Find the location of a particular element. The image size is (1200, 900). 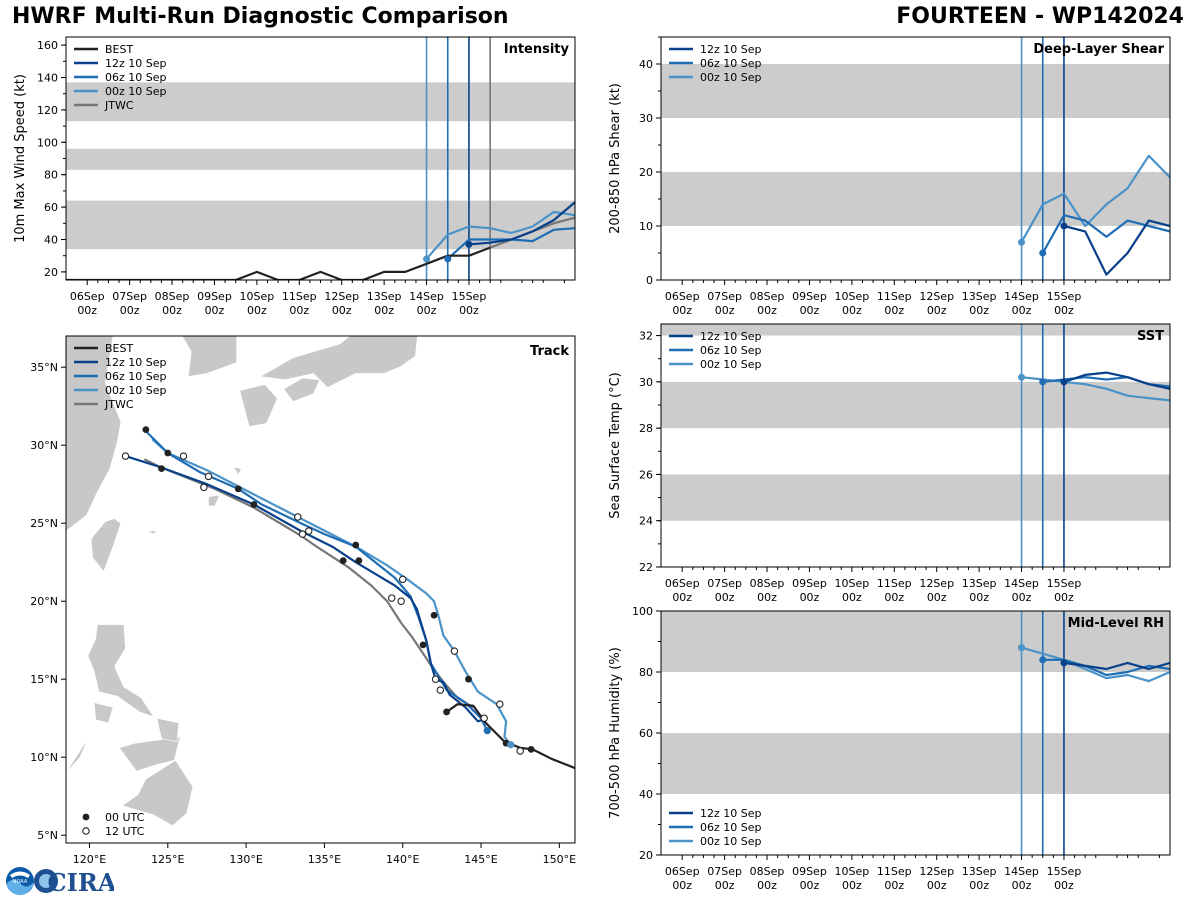

intensity-xtick-day: 14Sep is located at coordinates (426, 296).